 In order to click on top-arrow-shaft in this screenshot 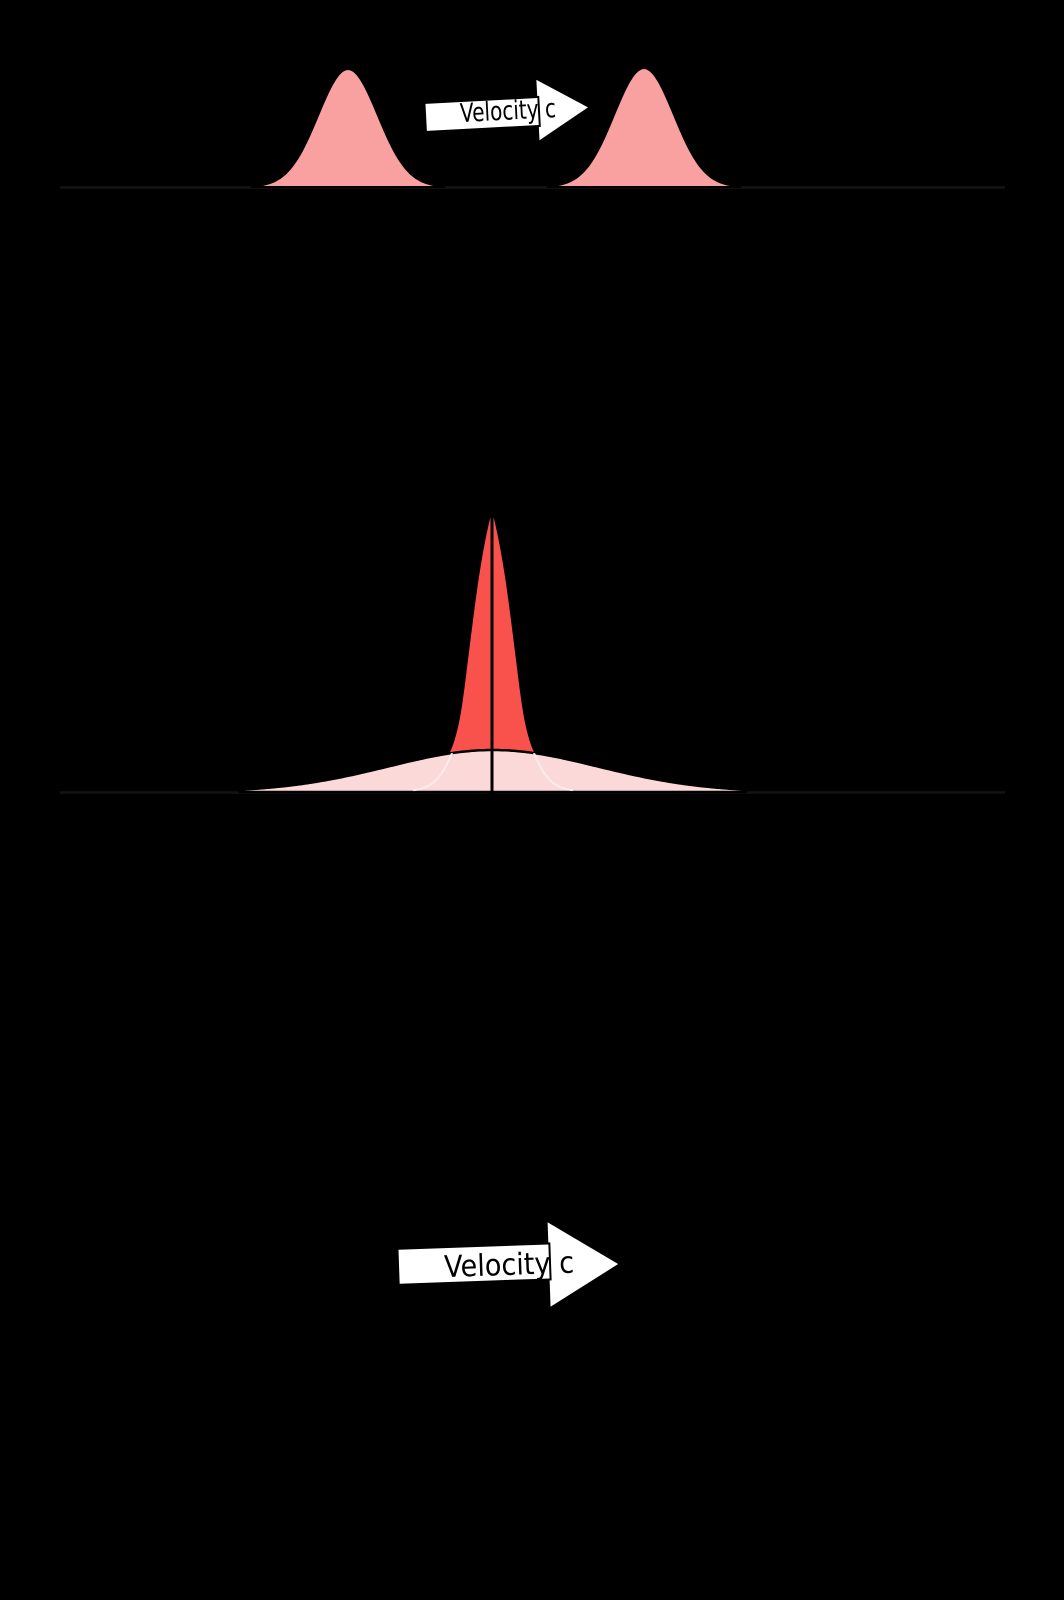, I will do `click(482, 114)`.